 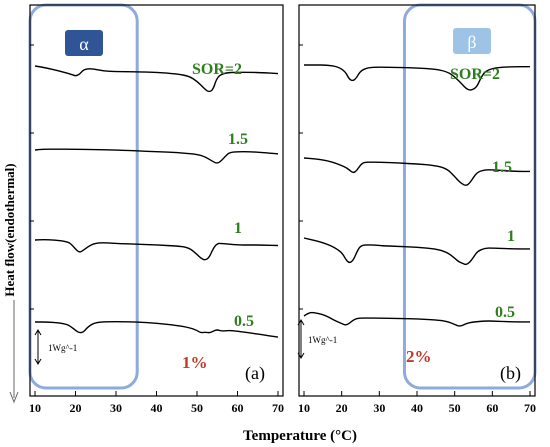 I want to click on phase-badge-label: α, so click(x=84, y=44).